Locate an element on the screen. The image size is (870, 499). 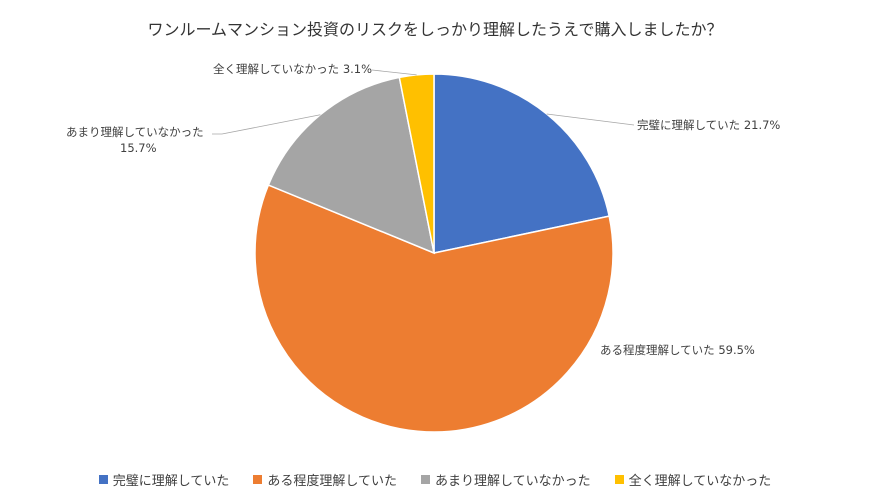
data-label-mattaku-category: 全く理解していなかった is located at coordinates (276, 69).